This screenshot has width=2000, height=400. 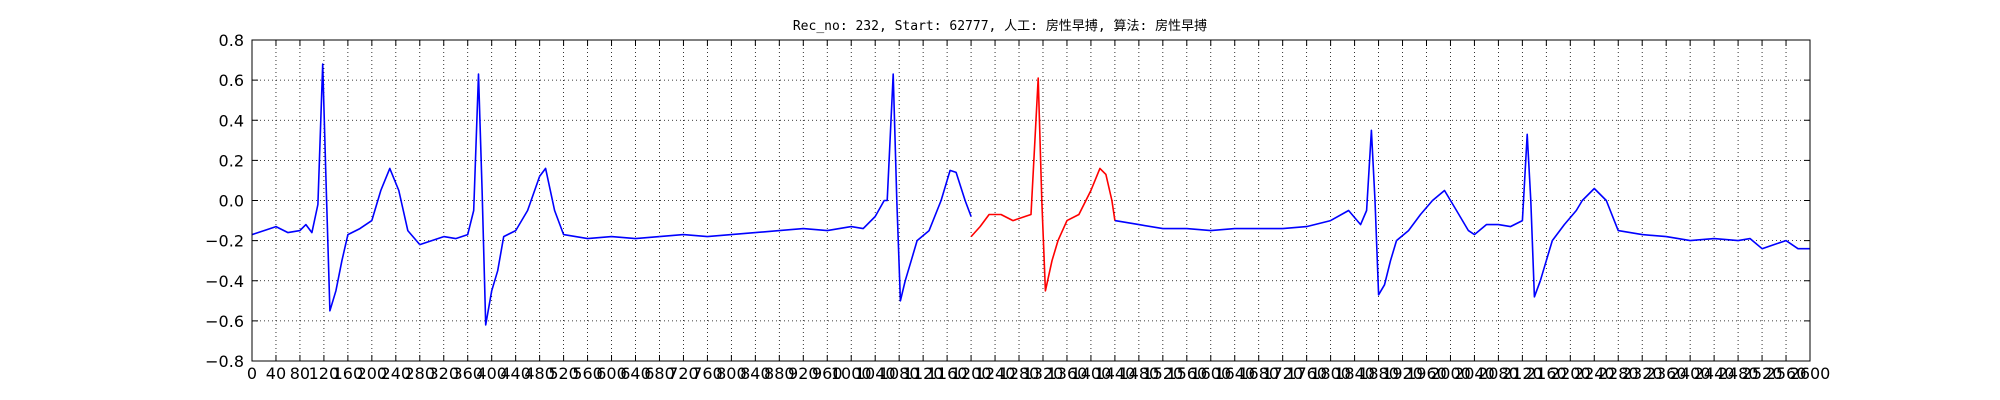 What do you see at coordinates (1450, 373) in the screenshot?
I see `x-tick-label: 2000` at bounding box center [1450, 373].